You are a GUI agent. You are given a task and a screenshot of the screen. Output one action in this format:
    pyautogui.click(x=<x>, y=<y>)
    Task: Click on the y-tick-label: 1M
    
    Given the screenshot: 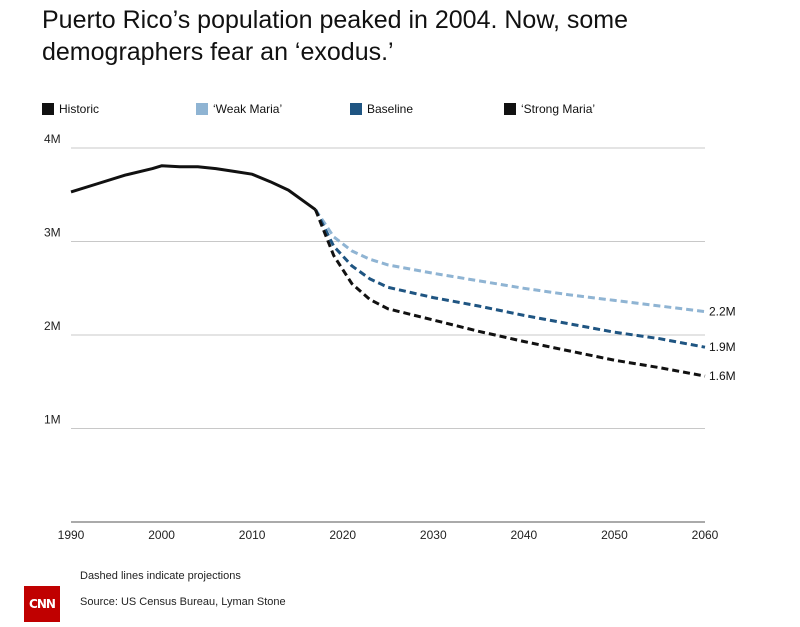 What is the action you would take?
    pyautogui.click(x=52, y=420)
    